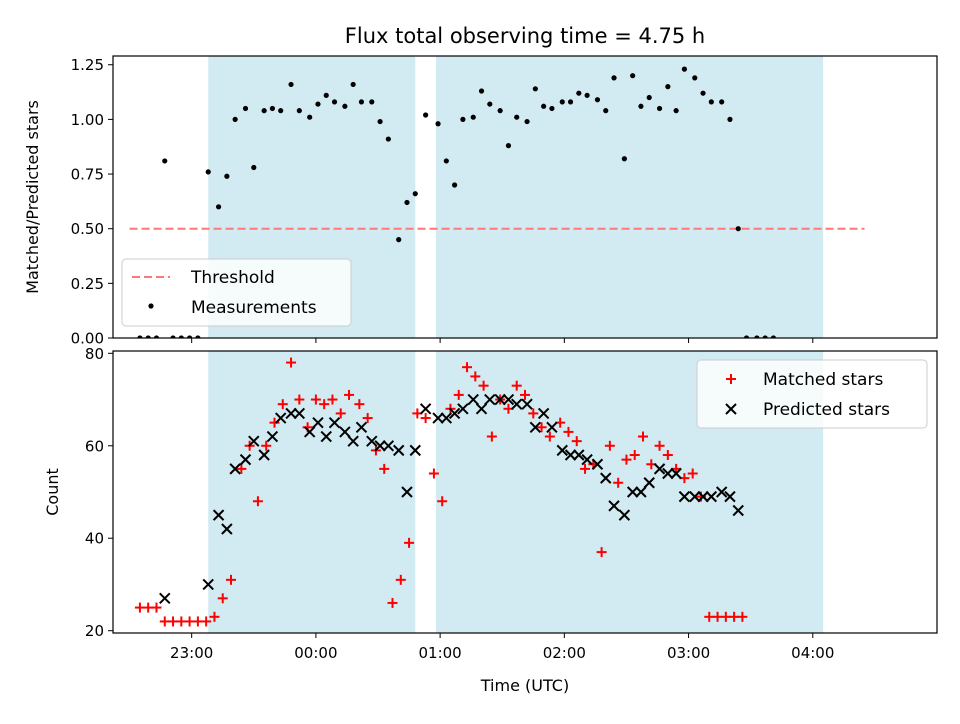  What do you see at coordinates (87, 65) in the screenshot?
I see `y-tick-label: 1.25` at bounding box center [87, 65].